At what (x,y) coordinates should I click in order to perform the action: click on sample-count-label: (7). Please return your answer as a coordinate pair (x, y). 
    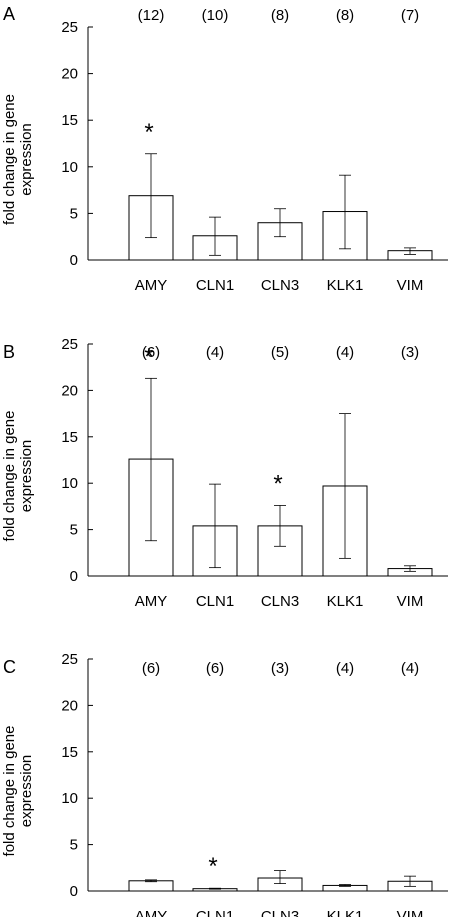
    Looking at the image, I should click on (410, 15).